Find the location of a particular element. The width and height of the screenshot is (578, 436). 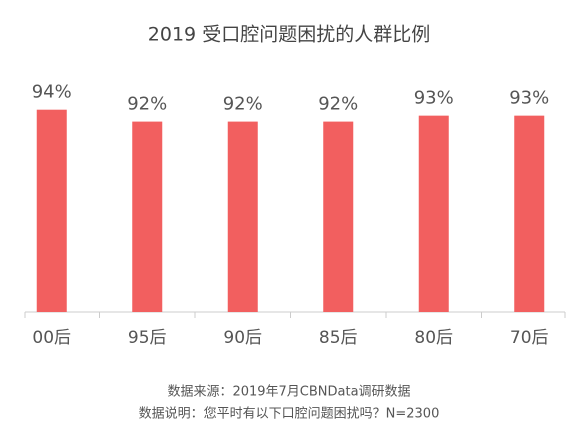

chart-title: 2019 受口腔问题困扰的人群比例 is located at coordinates (289, 35).